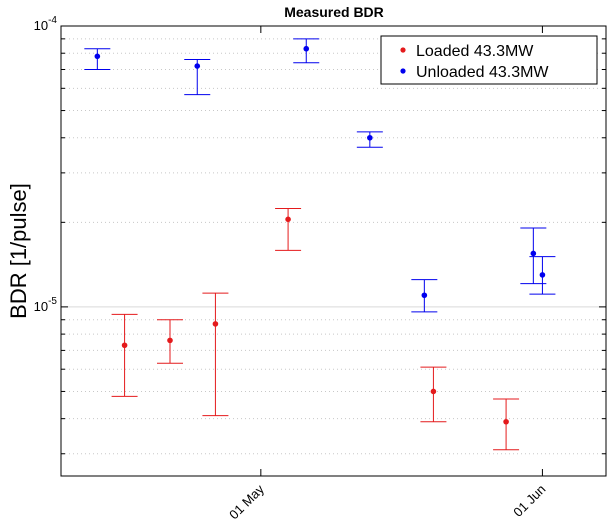 The image size is (610, 527). Describe the element at coordinates (52, 301) in the screenshot. I see `y-tick-exponent: -5` at that location.